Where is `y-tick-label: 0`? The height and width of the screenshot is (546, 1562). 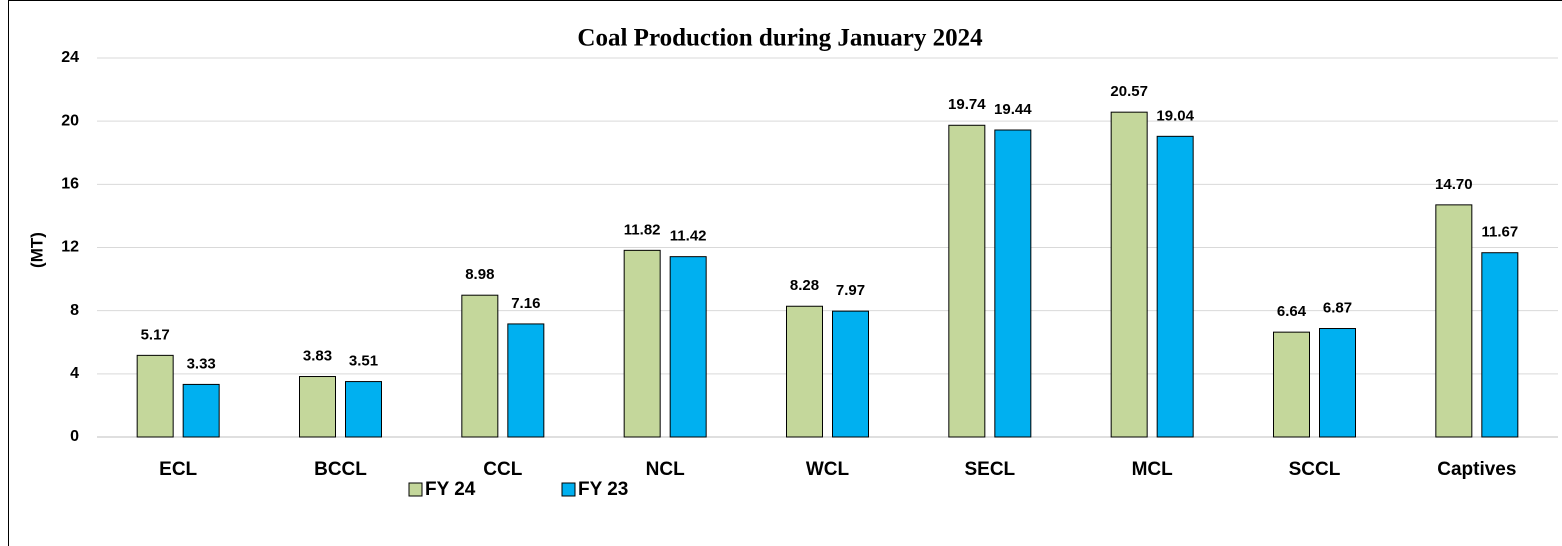
y-tick-label: 0 is located at coordinates (74, 436).